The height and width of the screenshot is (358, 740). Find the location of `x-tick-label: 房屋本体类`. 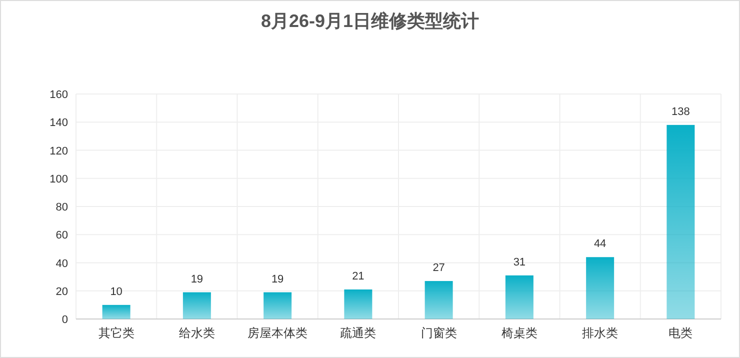

x-tick-label: 房屋本体类 is located at coordinates (278, 333).